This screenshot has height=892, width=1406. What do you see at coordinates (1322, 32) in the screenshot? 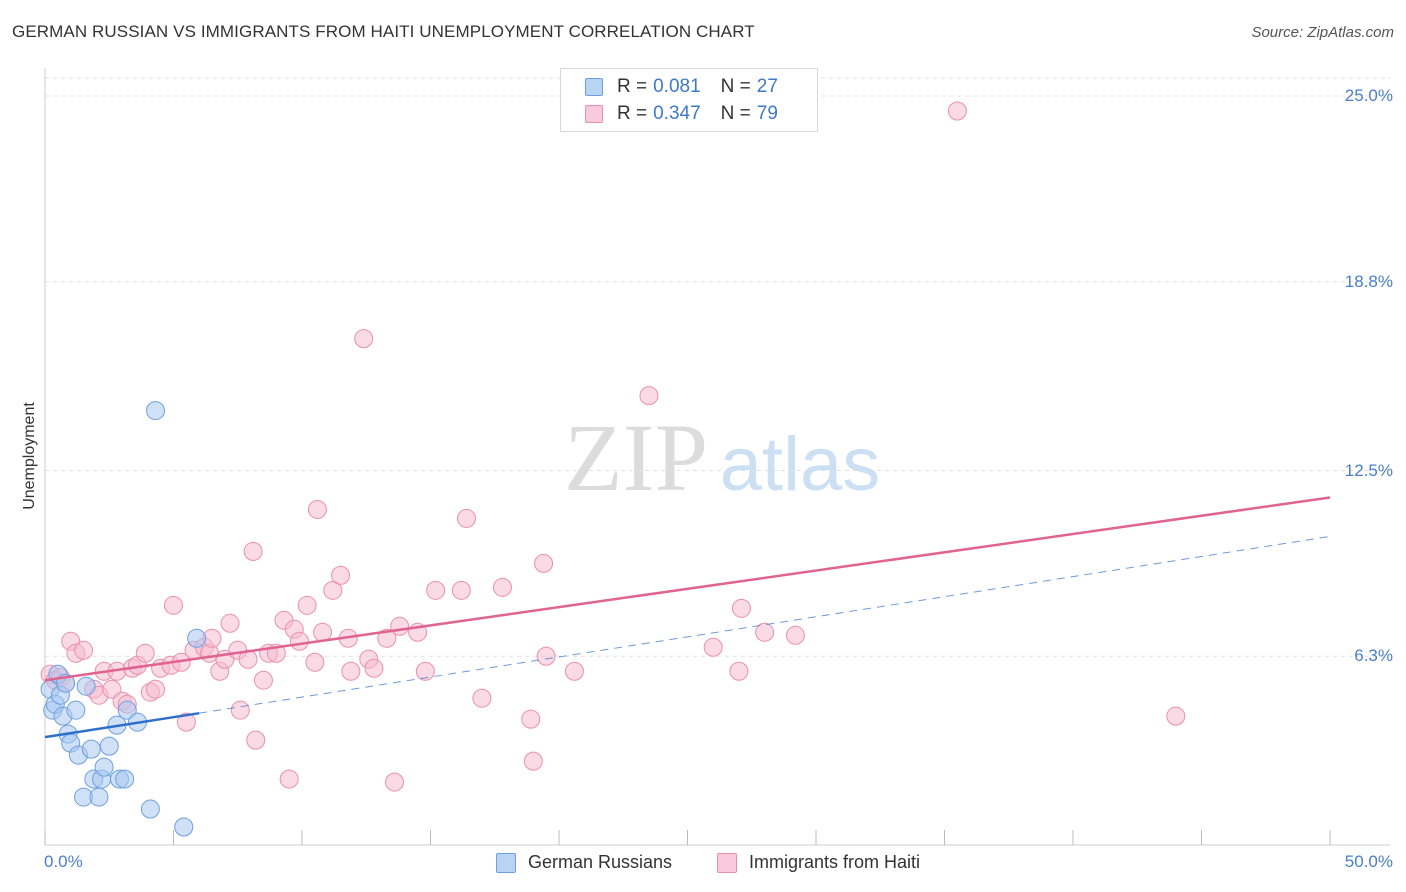
I see `source-label: Source: ZipAtlas.com` at bounding box center [1322, 32].